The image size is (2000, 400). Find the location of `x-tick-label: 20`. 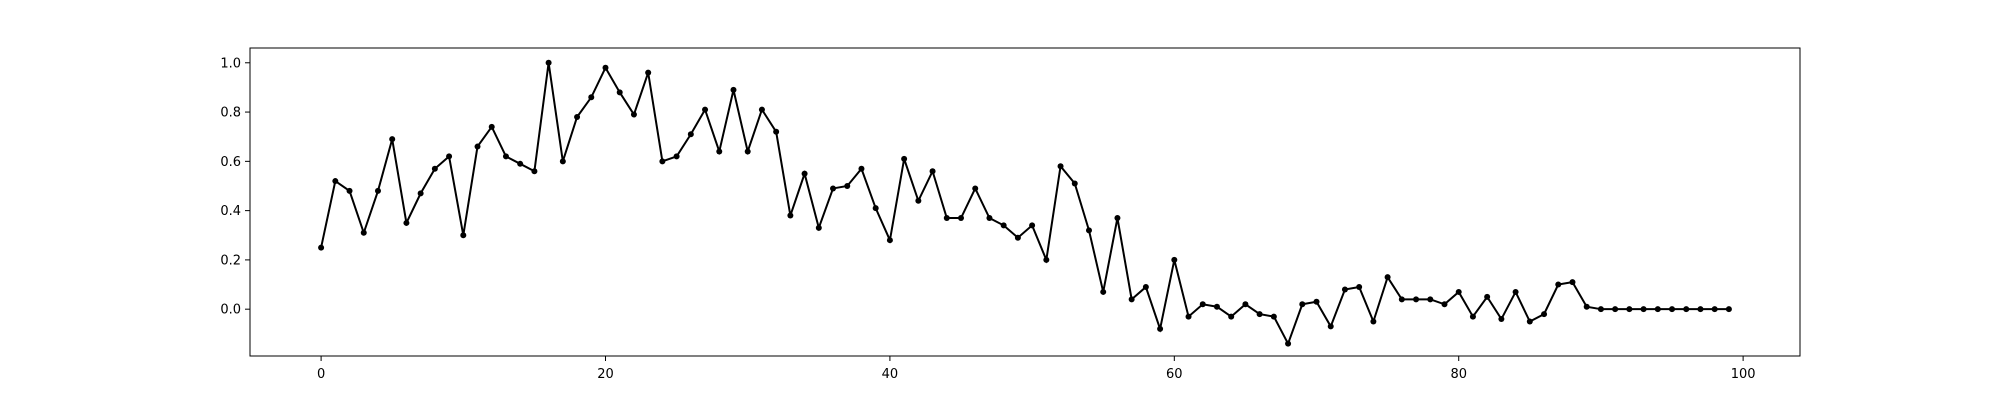

x-tick-label: 20 is located at coordinates (605, 374).